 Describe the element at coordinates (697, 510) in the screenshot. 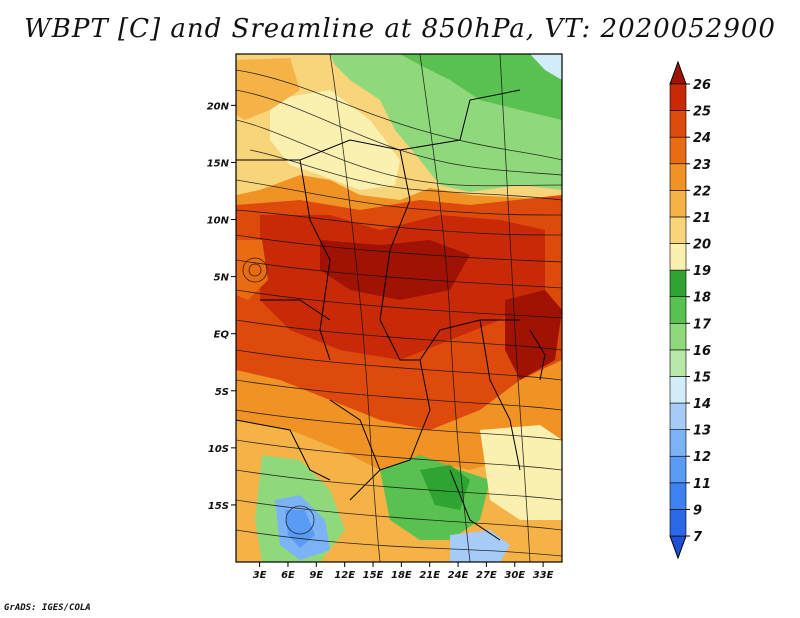

I see `colorbar-label: 9` at that location.